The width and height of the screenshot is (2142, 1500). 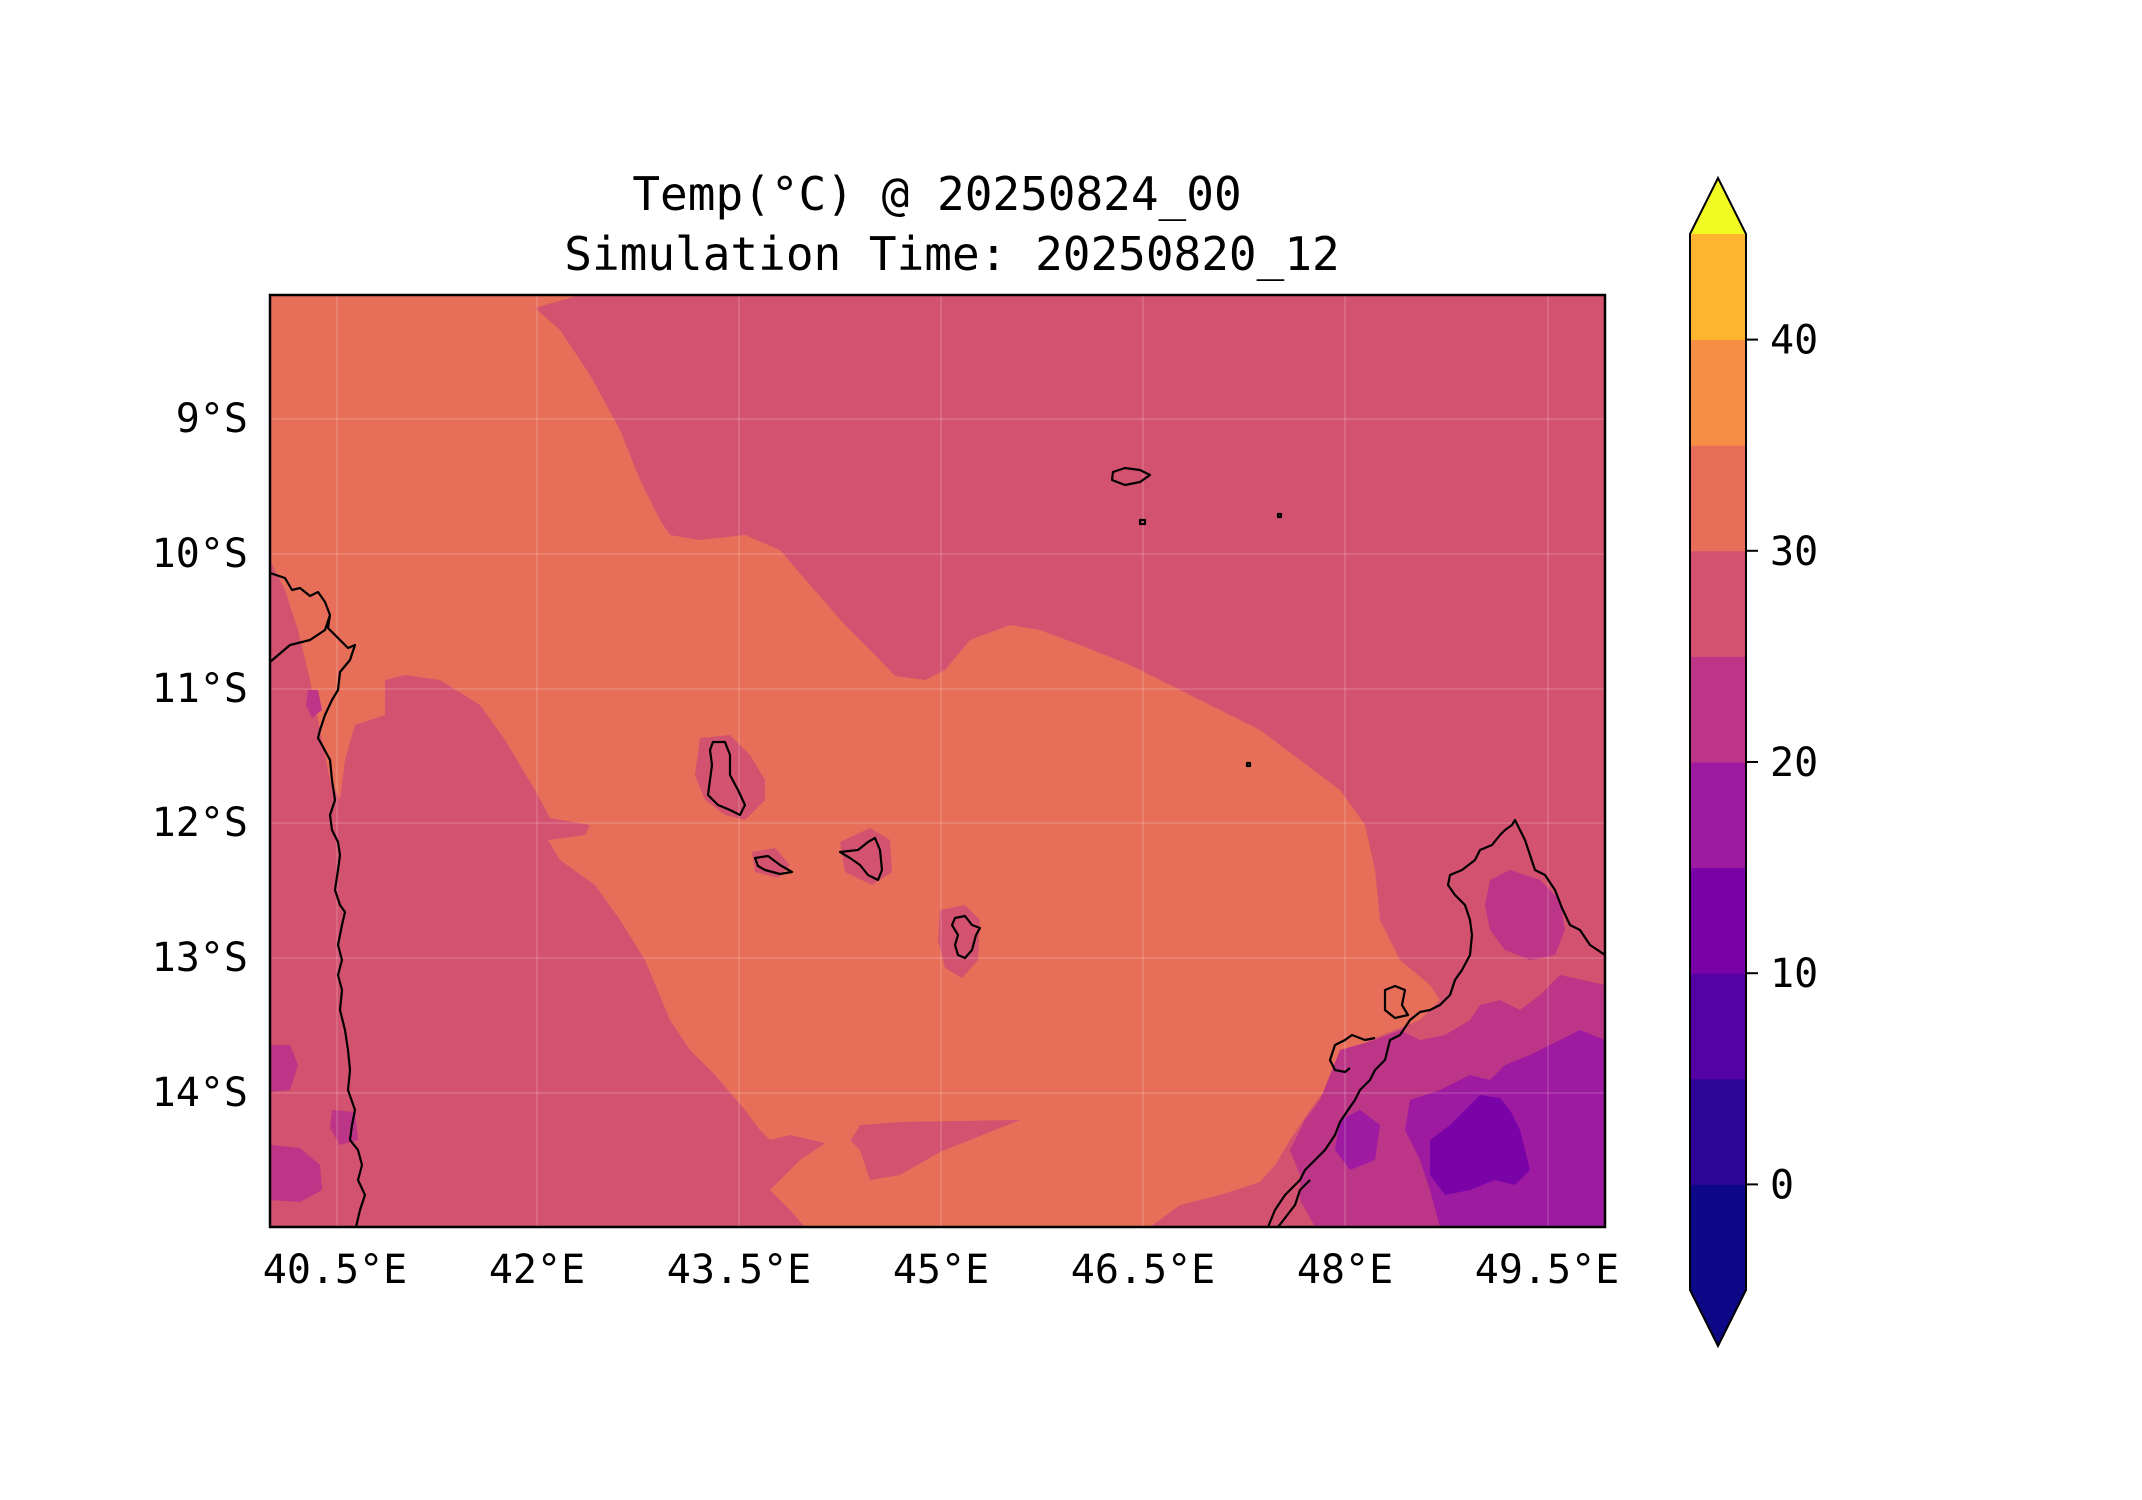 What do you see at coordinates (200, 554) in the screenshot?
I see `lat-tick-label: 10°S` at bounding box center [200, 554].